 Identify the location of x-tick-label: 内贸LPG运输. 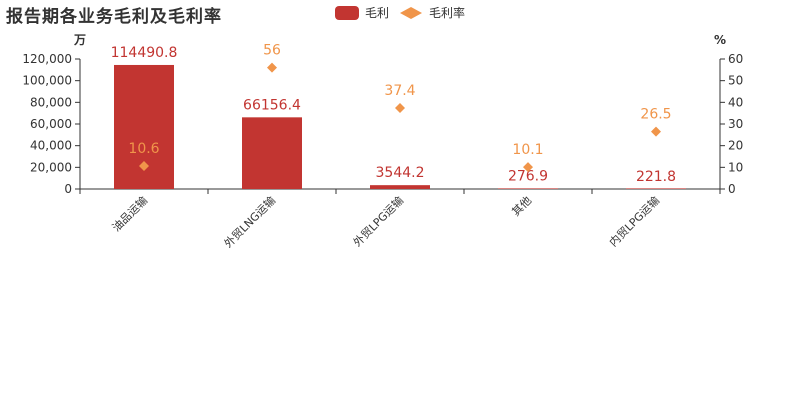
(634, 221).